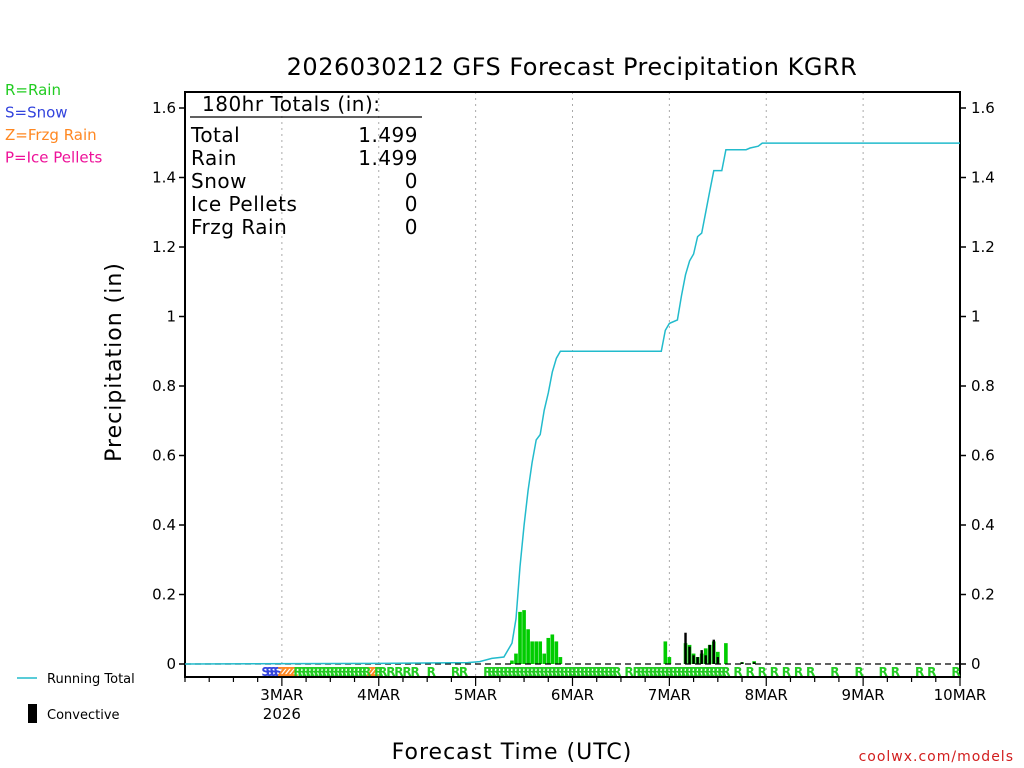  I want to click on totals-row-label: Rain, so click(214, 158).